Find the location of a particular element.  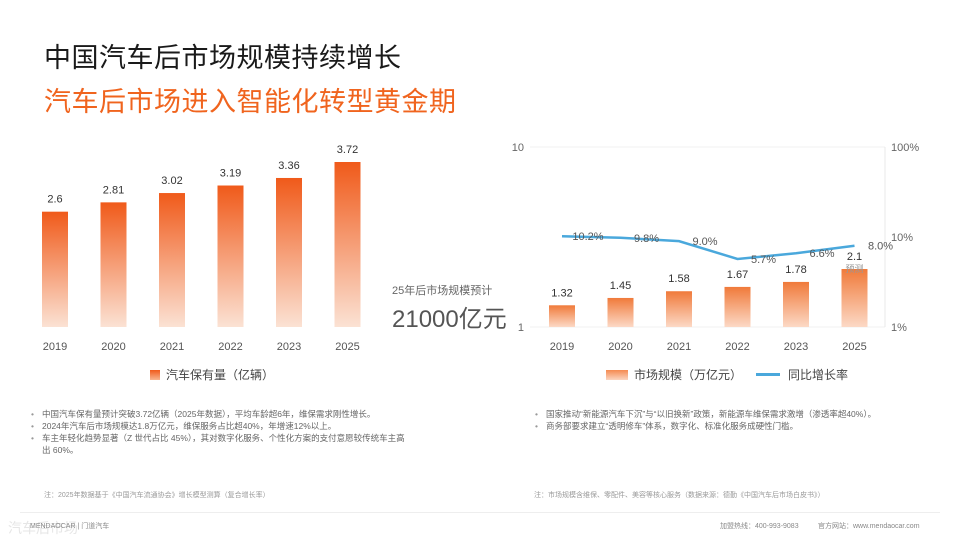

bar-value-label: 3.02 is located at coordinates (171, 181).